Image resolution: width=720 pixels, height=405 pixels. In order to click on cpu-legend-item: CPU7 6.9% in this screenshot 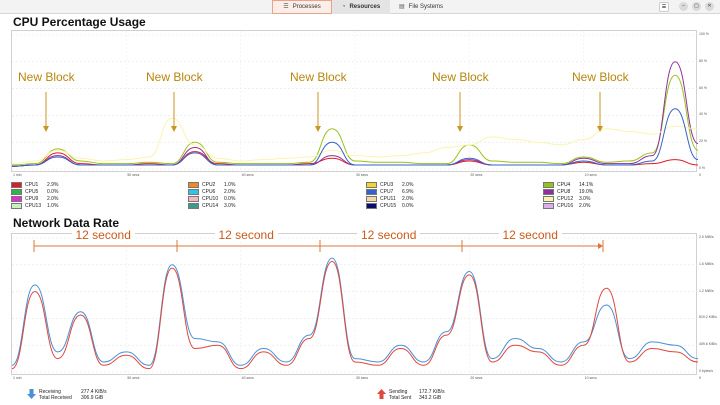, I will do `click(389, 192)`.